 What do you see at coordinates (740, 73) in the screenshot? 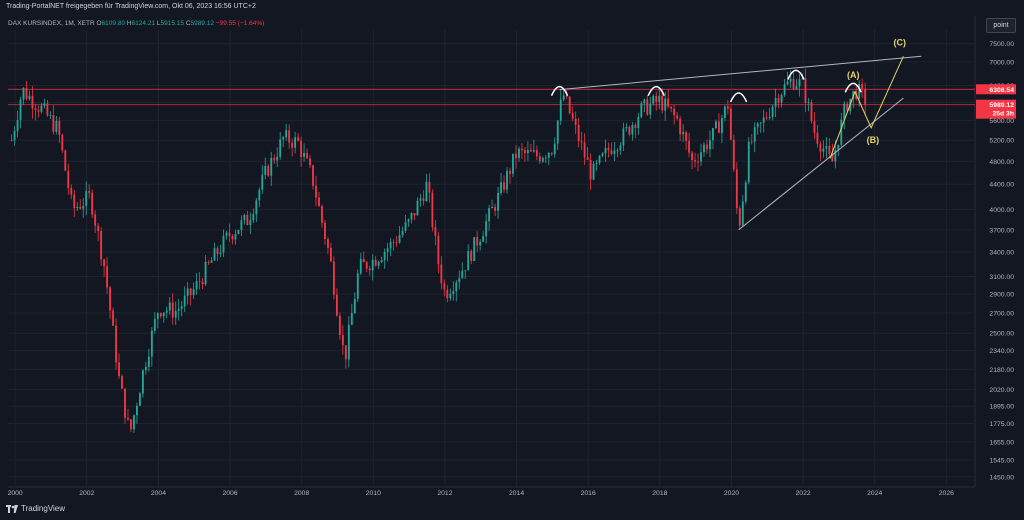
I see `upper-trendline` at bounding box center [740, 73].